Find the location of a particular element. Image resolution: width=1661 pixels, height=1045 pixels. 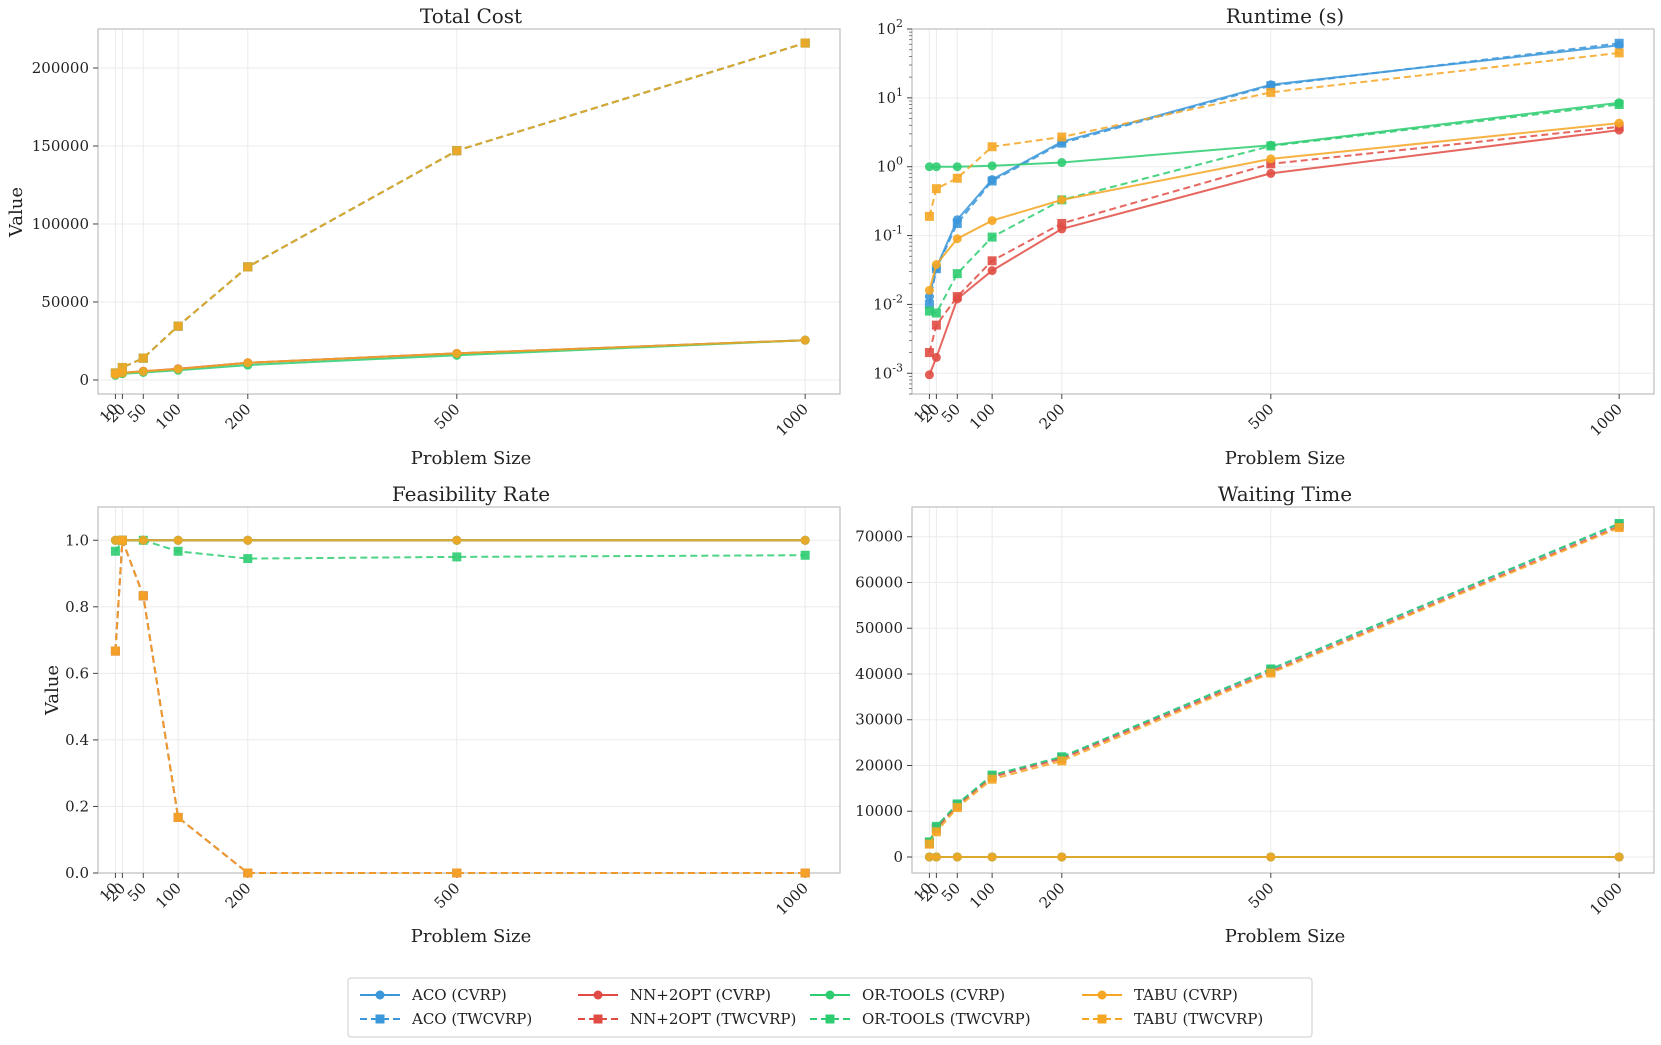

y-tick-label: 1.0 is located at coordinates (77, 540).